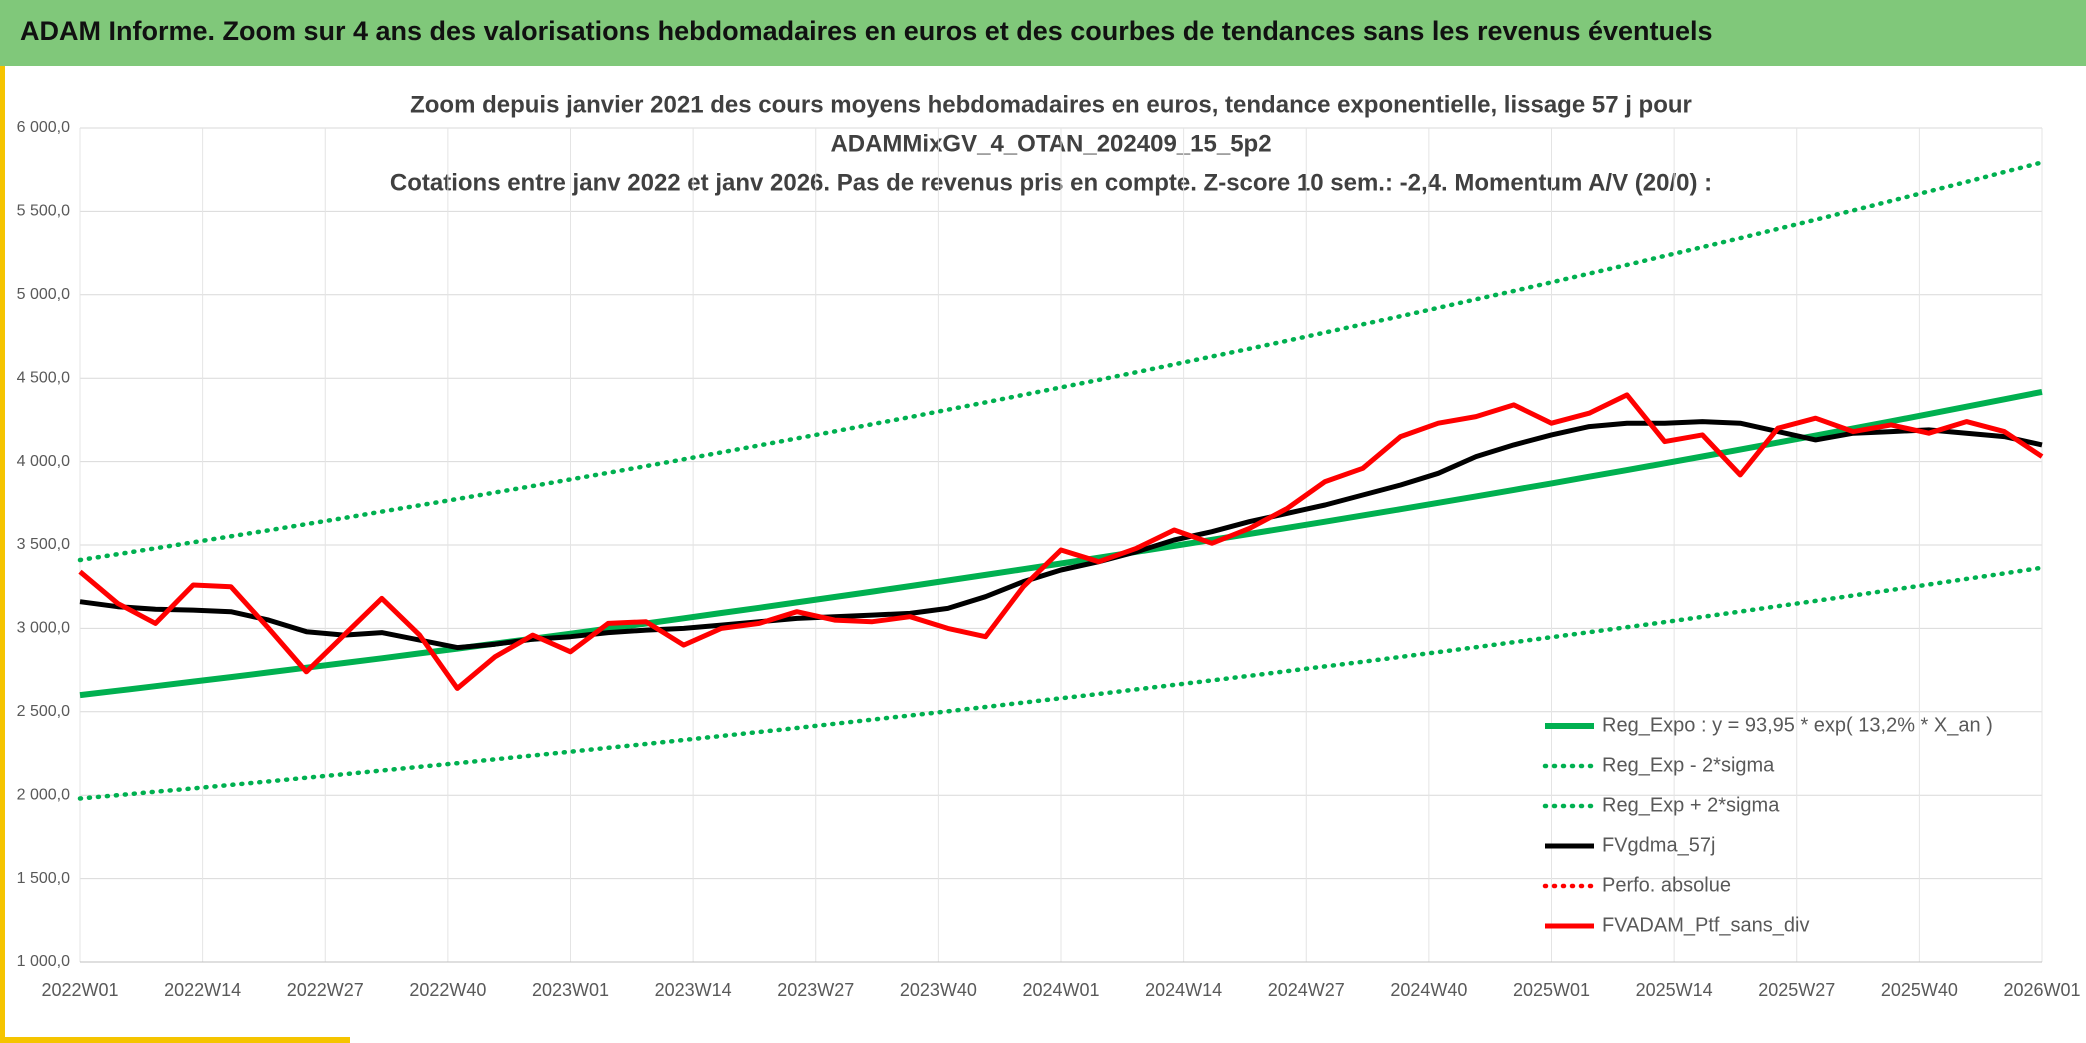 The height and width of the screenshot is (1043, 2086). What do you see at coordinates (1551, 990) in the screenshot?
I see `x-tick-label: 2025W01` at bounding box center [1551, 990].